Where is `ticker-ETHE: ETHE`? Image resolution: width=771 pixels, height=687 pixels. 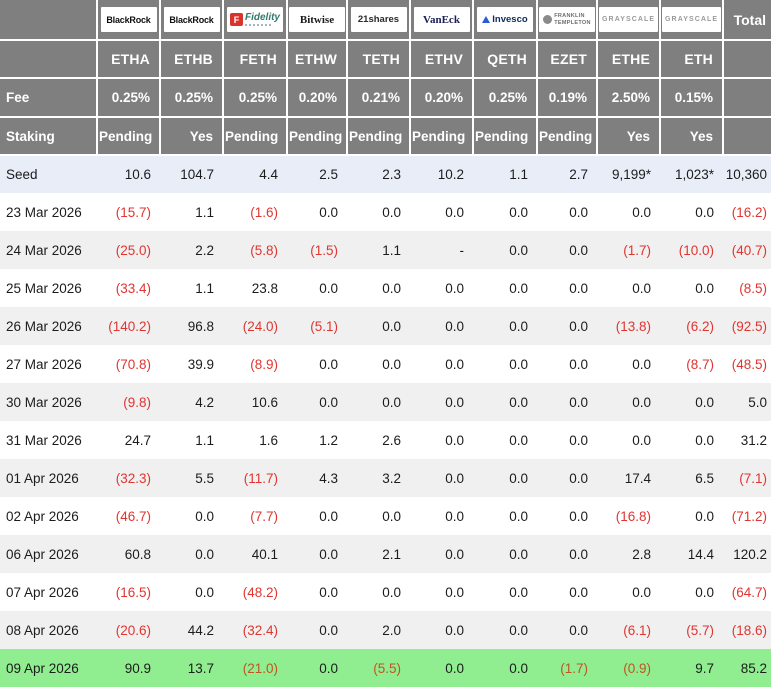 ticker-ETHE: ETHE is located at coordinates (629, 59).